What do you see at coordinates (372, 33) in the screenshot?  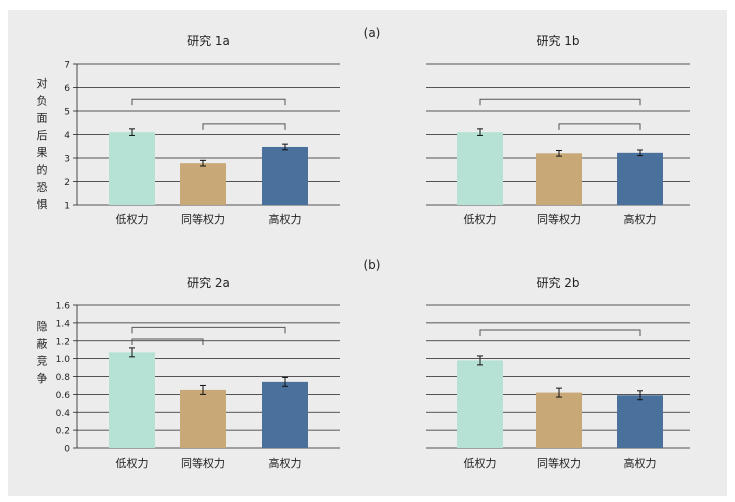 I see `panel-a-label: (a)` at bounding box center [372, 33].